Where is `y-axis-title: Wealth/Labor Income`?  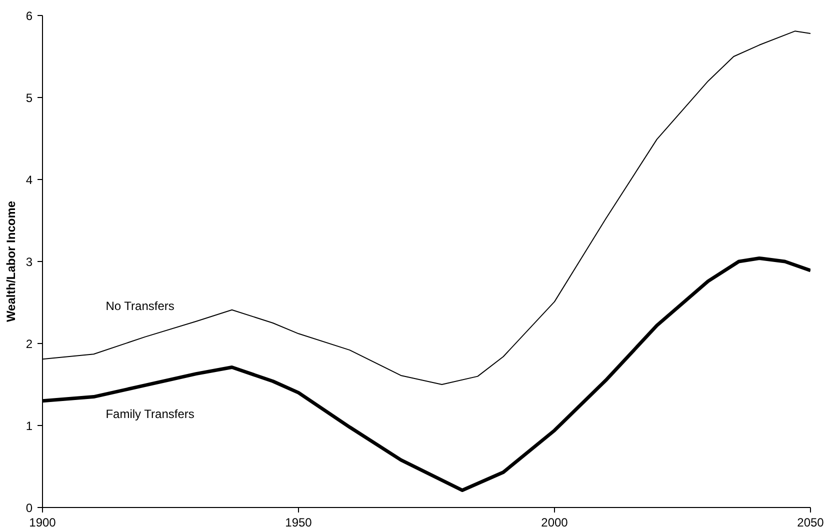 y-axis-title: Wealth/Labor Income is located at coordinates (11, 261).